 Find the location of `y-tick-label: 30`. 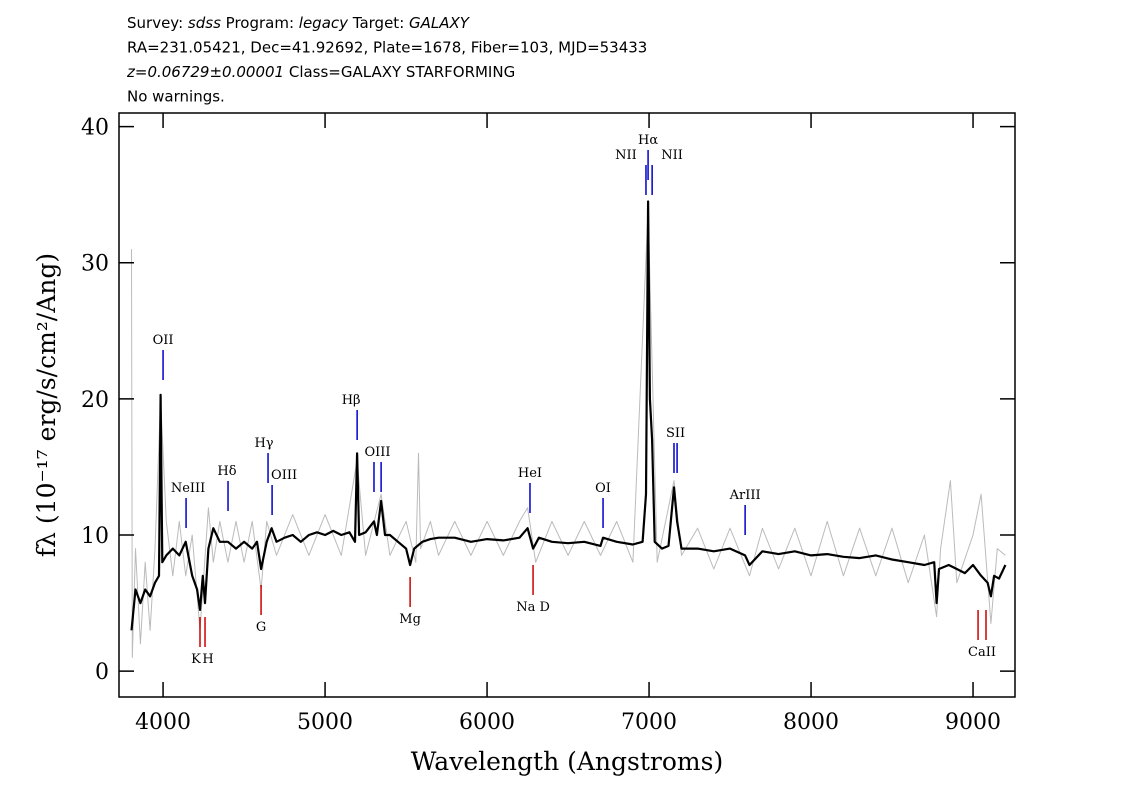

y-tick-label: 30 is located at coordinates (95, 264).